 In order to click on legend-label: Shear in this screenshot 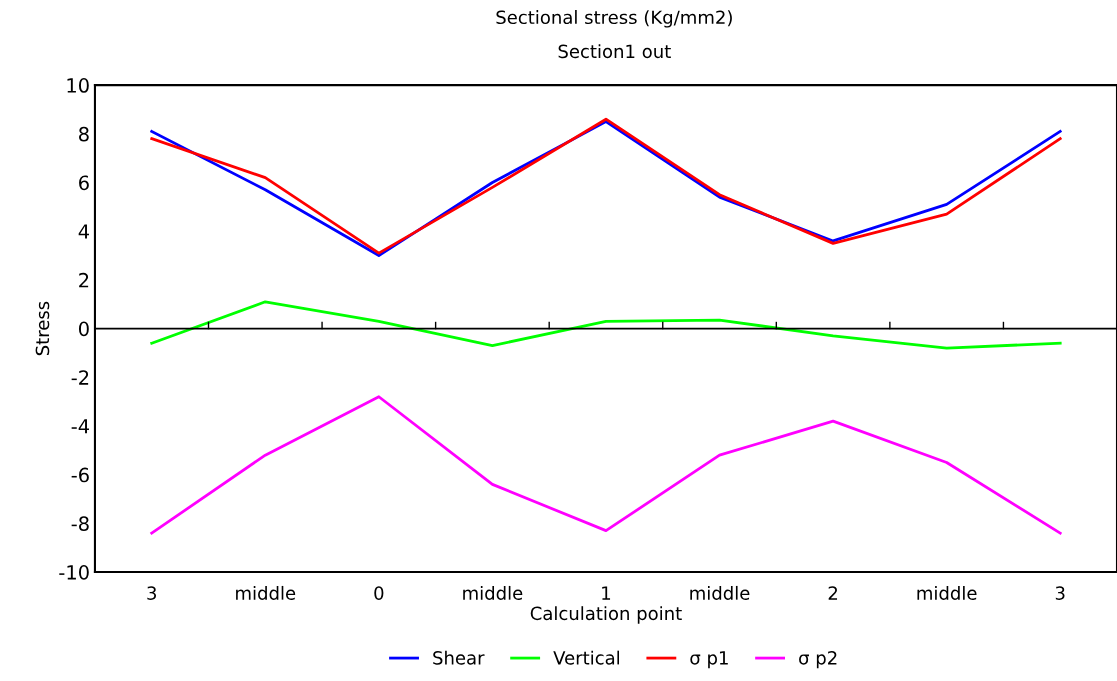, I will do `click(459, 657)`.